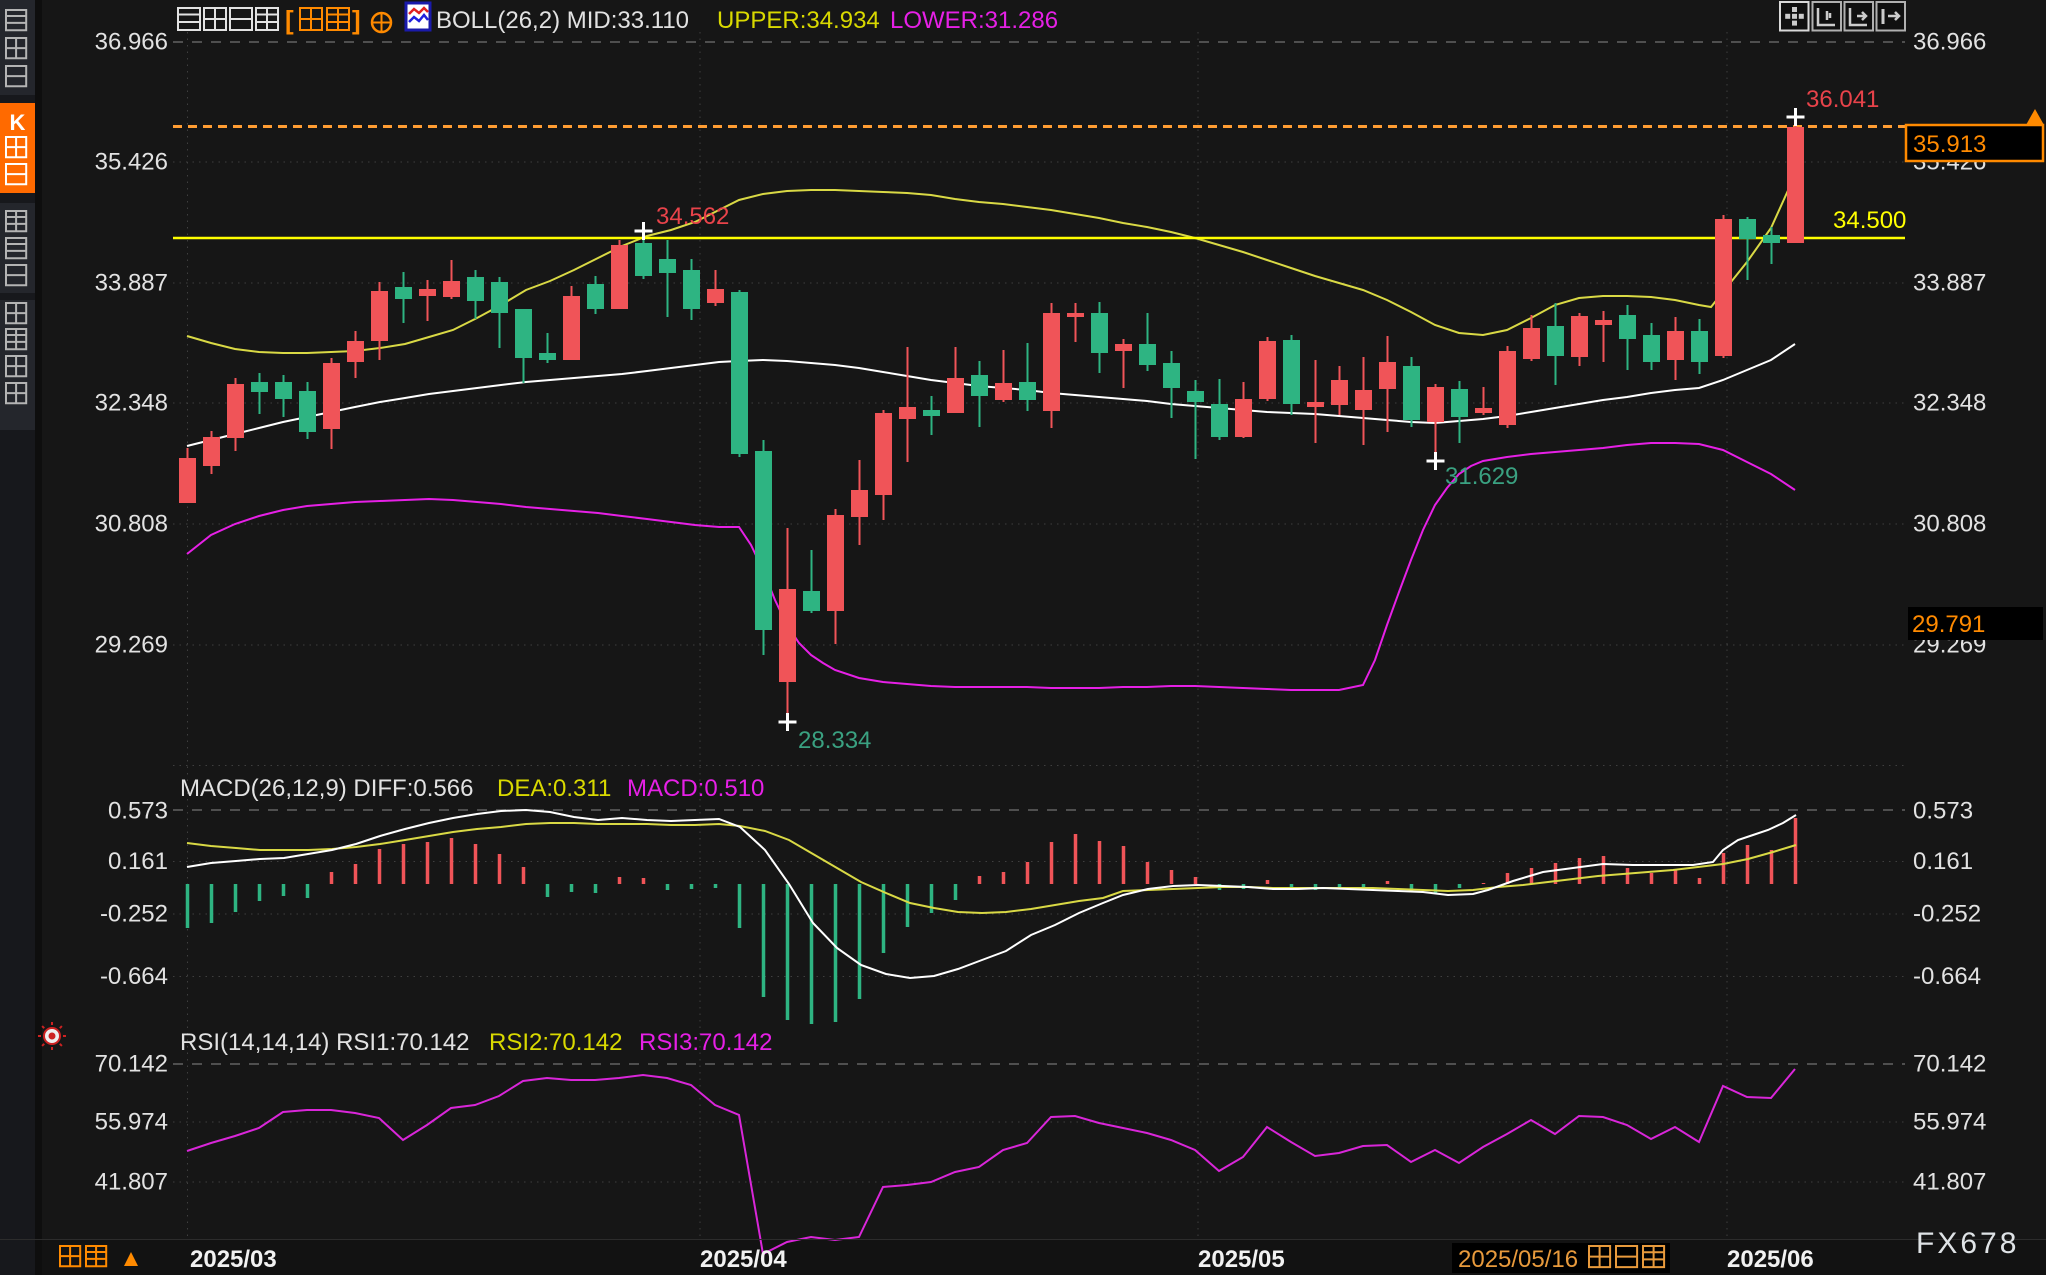 This screenshot has height=1275, width=2046. What do you see at coordinates (554, 788) in the screenshot?
I see `svg-text: DEA:0.311` at bounding box center [554, 788].